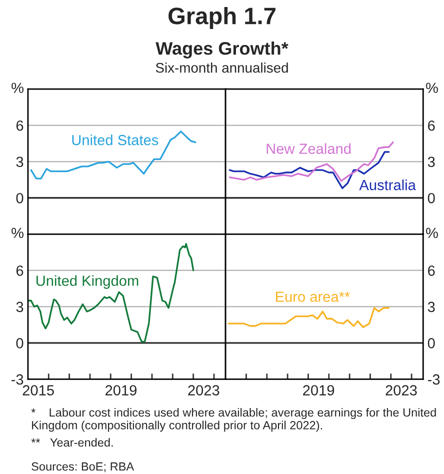  I want to click on chart-subtitle: Wages Growth*, so click(222, 50).